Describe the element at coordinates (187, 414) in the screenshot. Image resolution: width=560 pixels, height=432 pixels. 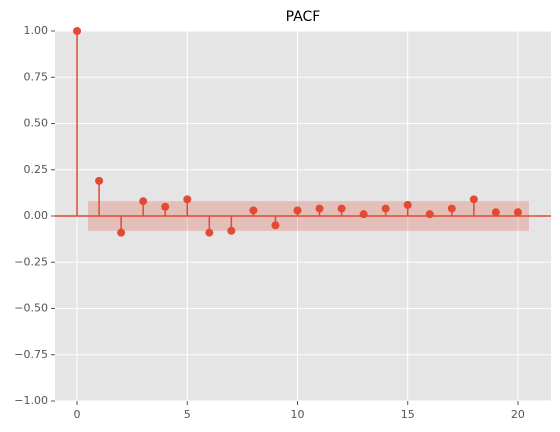
I see `x-tick-label: 5` at that location.